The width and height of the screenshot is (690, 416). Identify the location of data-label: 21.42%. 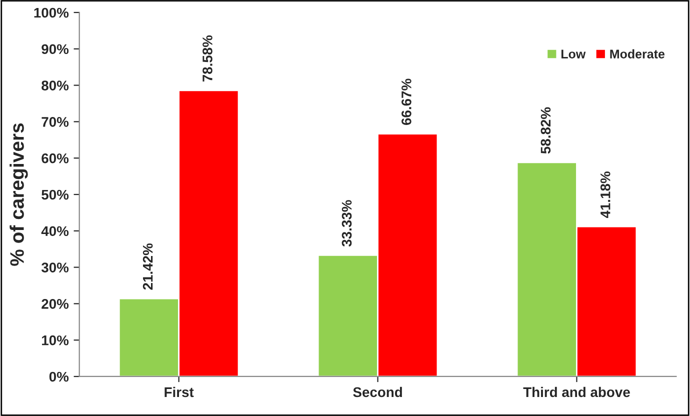
(147, 266).